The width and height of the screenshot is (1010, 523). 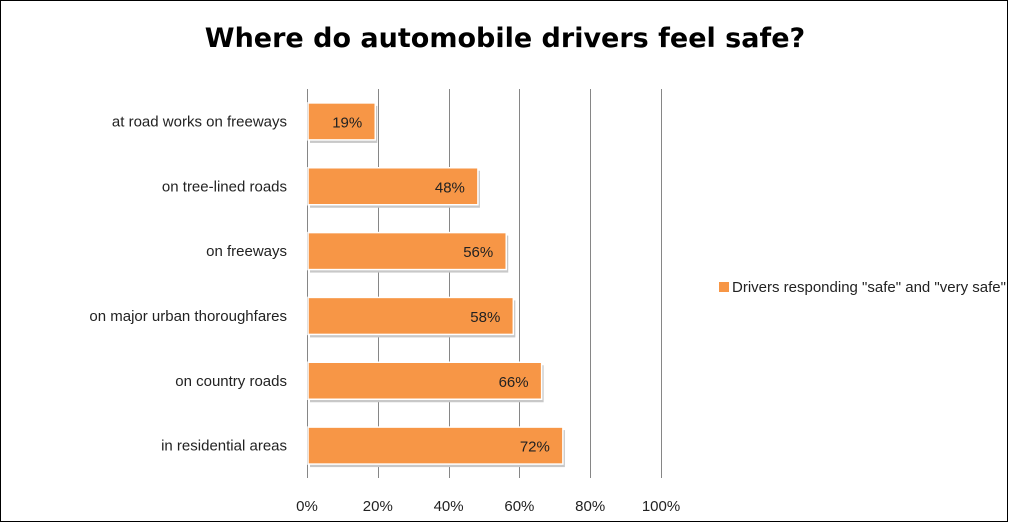 What do you see at coordinates (307, 506) in the screenshot?
I see `x-tick-label: 0%` at bounding box center [307, 506].